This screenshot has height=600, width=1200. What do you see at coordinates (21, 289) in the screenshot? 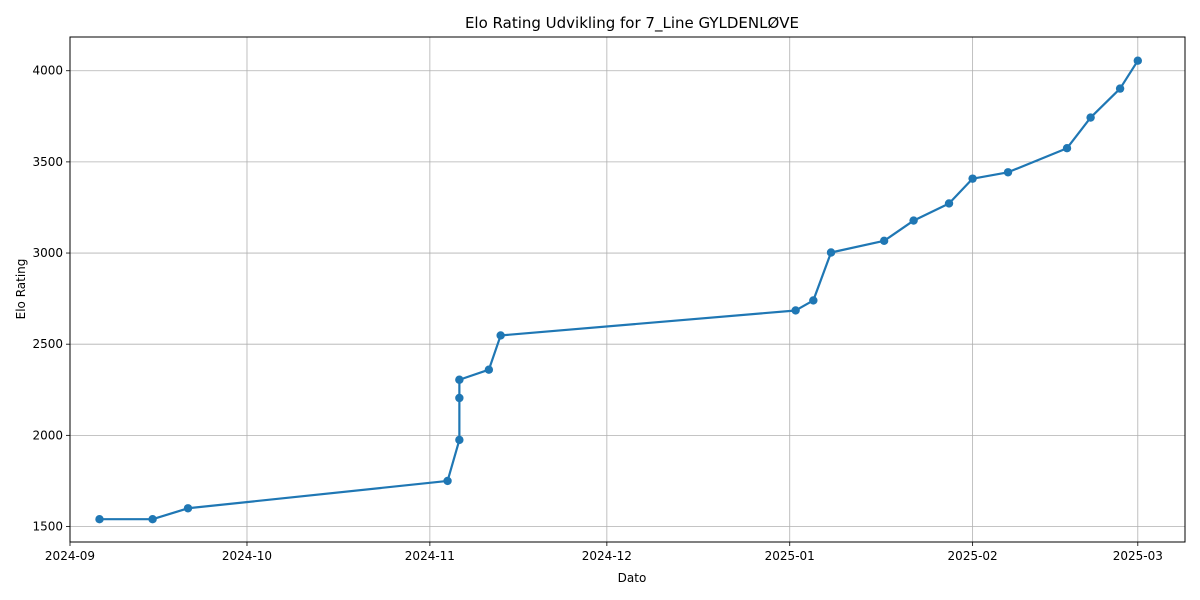
I see `y-axis-label: Elo Rating` at bounding box center [21, 289].